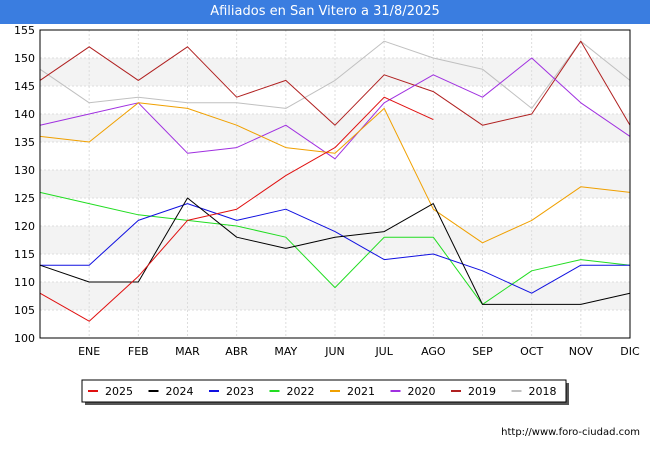 This screenshot has height=450, width=650. What do you see at coordinates (24, 58) in the screenshot?
I see `y-tick-label: 150` at bounding box center [24, 58].